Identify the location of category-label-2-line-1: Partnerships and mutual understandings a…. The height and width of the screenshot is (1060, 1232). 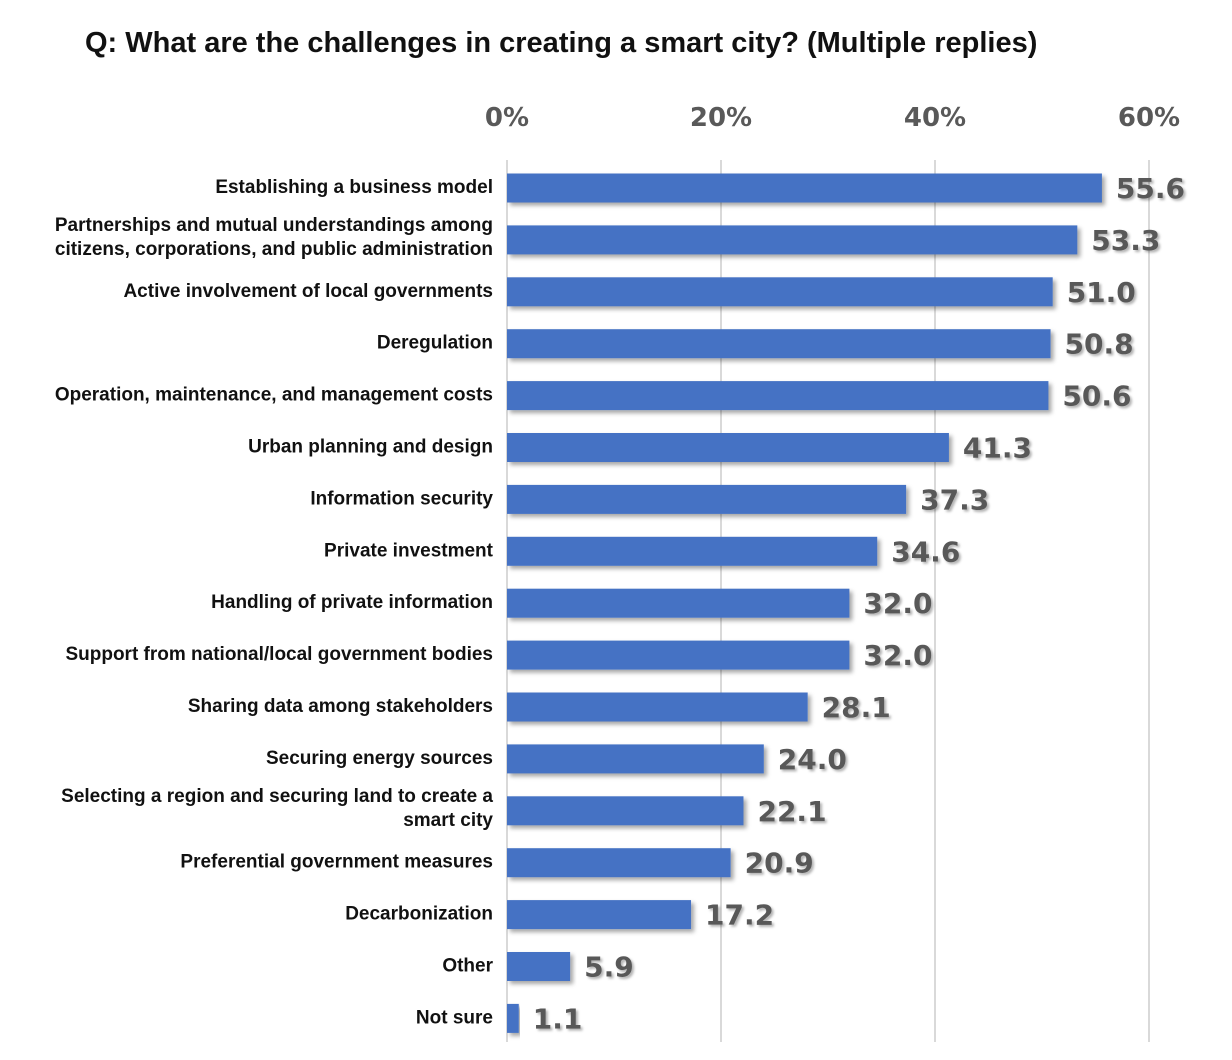
(274, 225).